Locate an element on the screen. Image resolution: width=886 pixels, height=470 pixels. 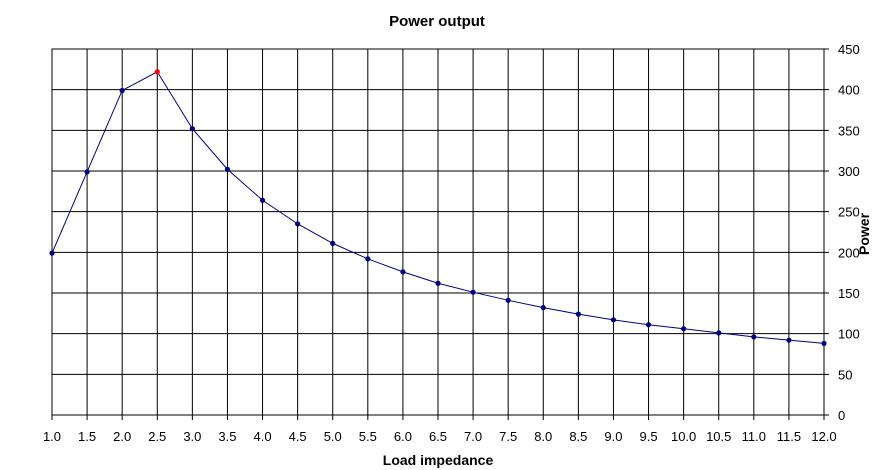
x-tick-label: 10.5 is located at coordinates (718, 436).